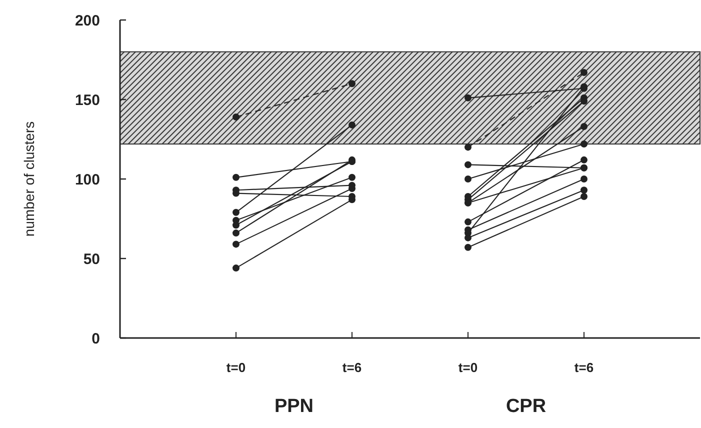 The image size is (701, 428). What do you see at coordinates (87, 179) in the screenshot?
I see `y-tick-label: 100` at bounding box center [87, 179].